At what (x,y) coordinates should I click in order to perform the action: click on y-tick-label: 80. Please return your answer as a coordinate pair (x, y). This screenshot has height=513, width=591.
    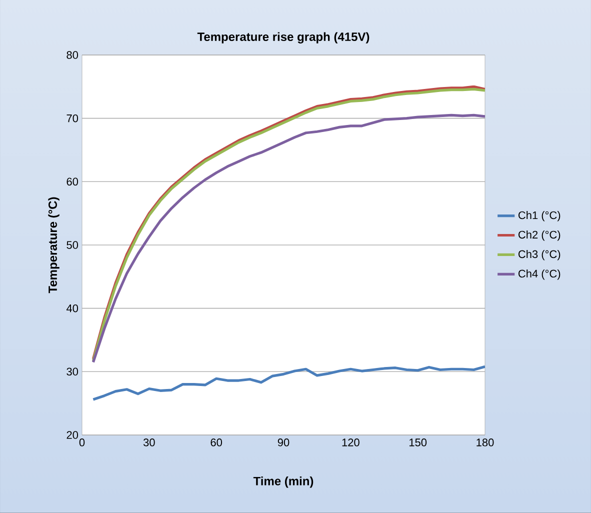
    Looking at the image, I should click on (72, 55).